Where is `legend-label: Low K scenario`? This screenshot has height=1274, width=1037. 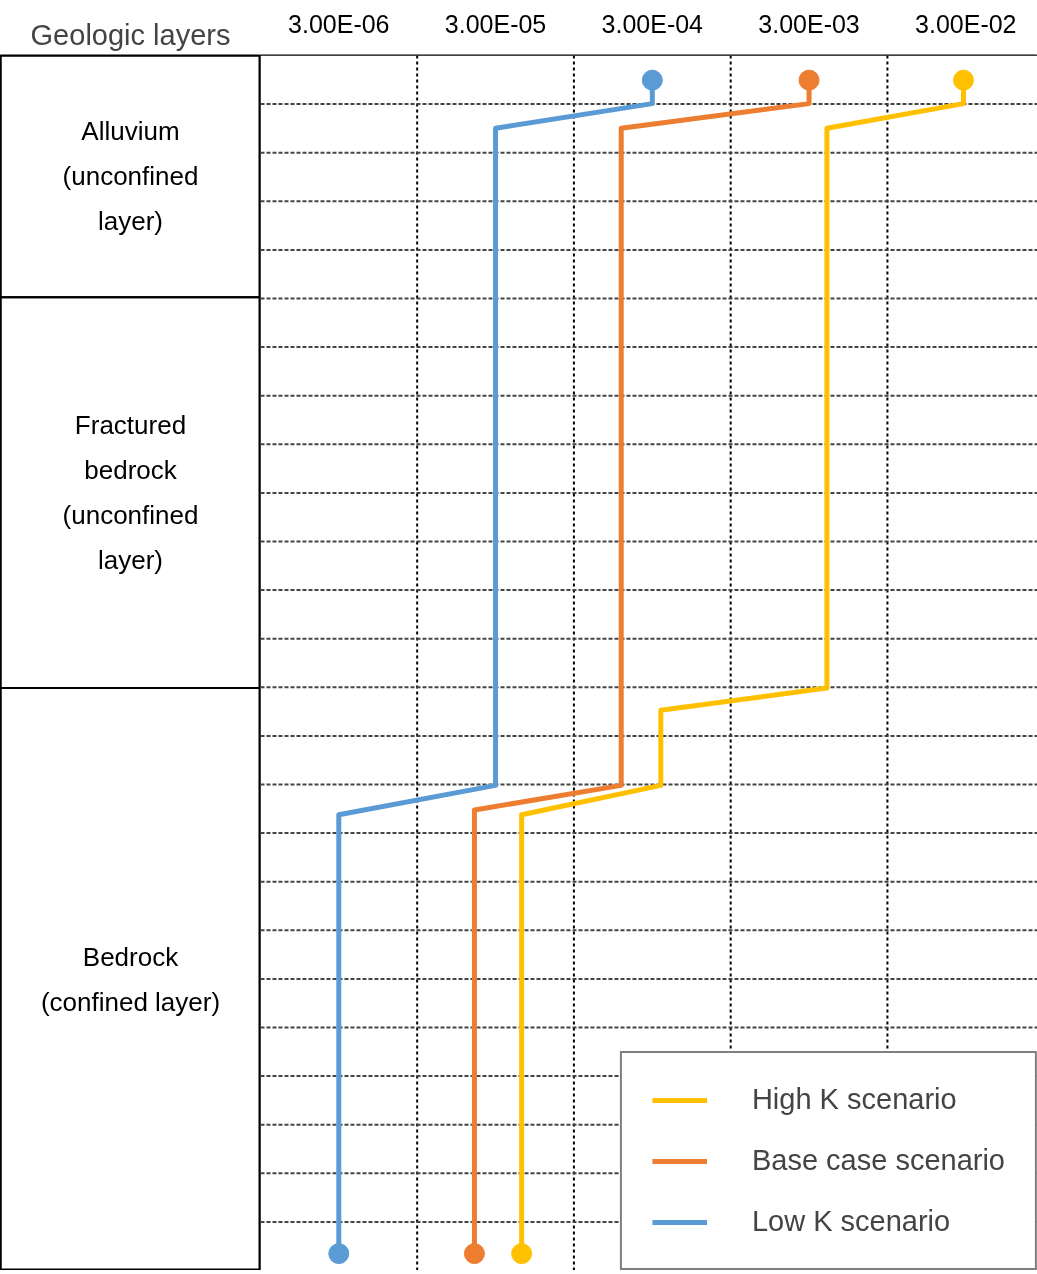 legend-label: Low K scenario is located at coordinates (851, 1221).